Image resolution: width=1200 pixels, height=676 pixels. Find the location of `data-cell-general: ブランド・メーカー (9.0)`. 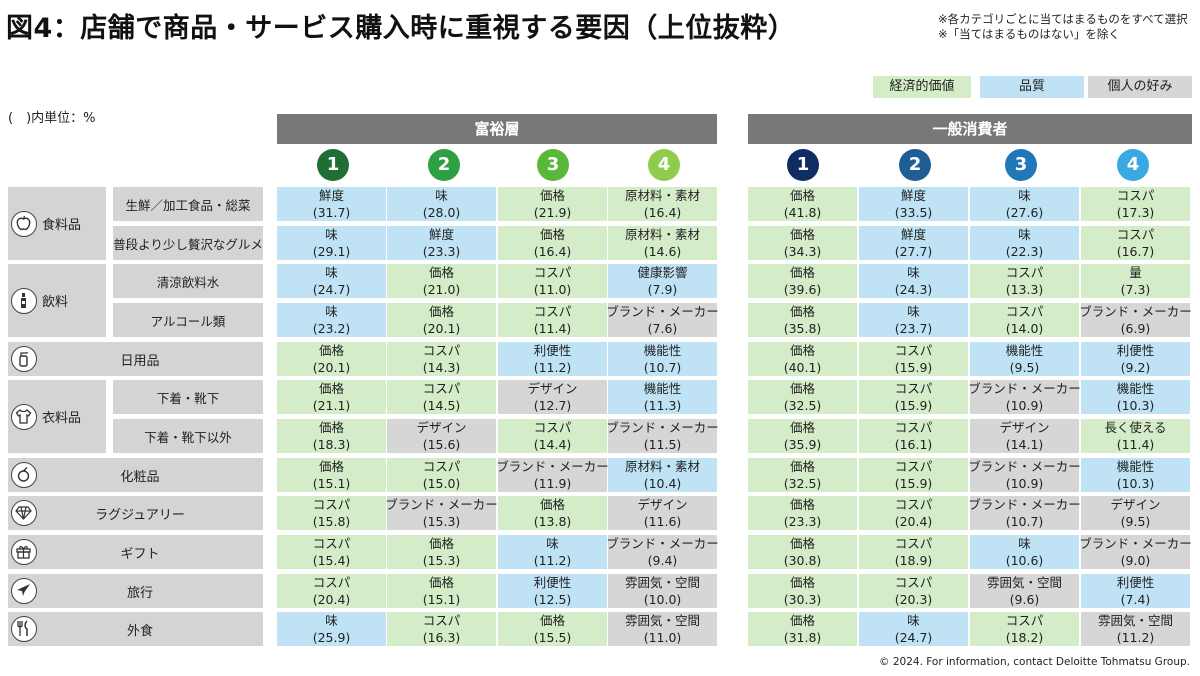

data-cell-general: ブランド・メーカー (9.0) is located at coordinates (1135, 552).